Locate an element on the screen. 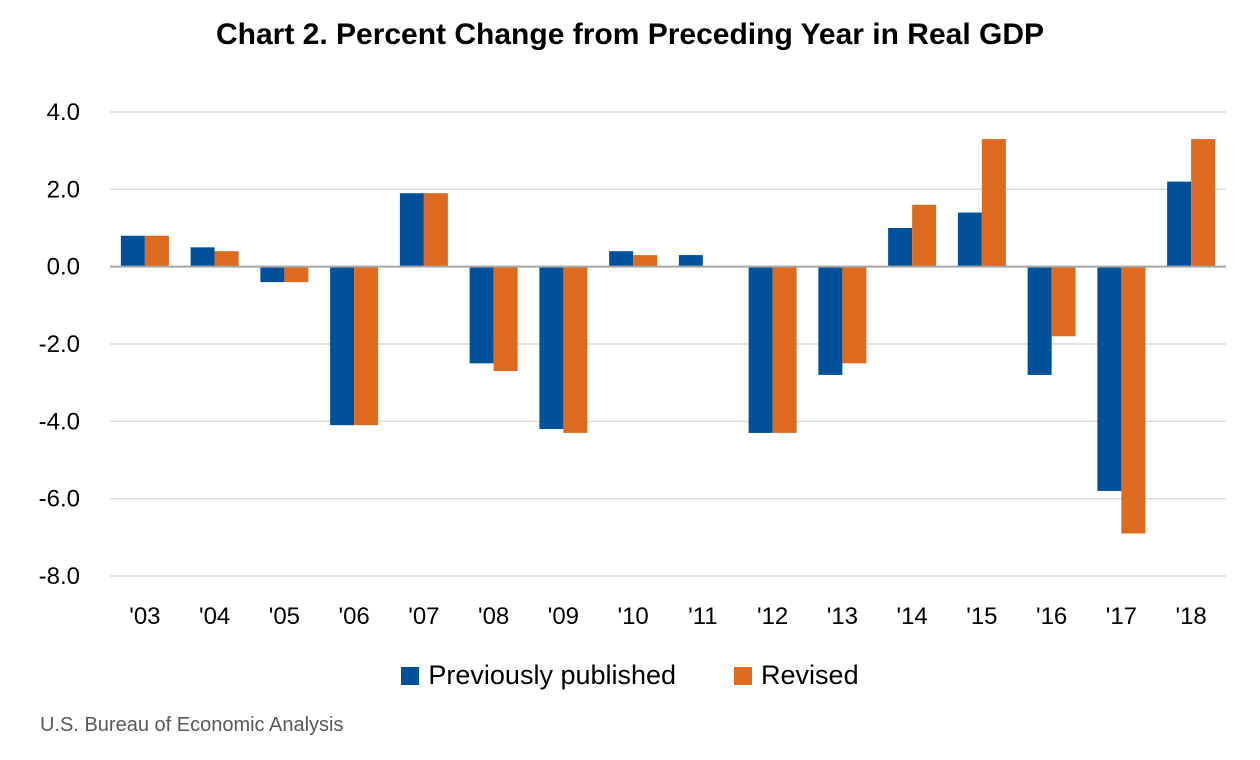  y-tick-label: 4.0 is located at coordinates (63, 112).